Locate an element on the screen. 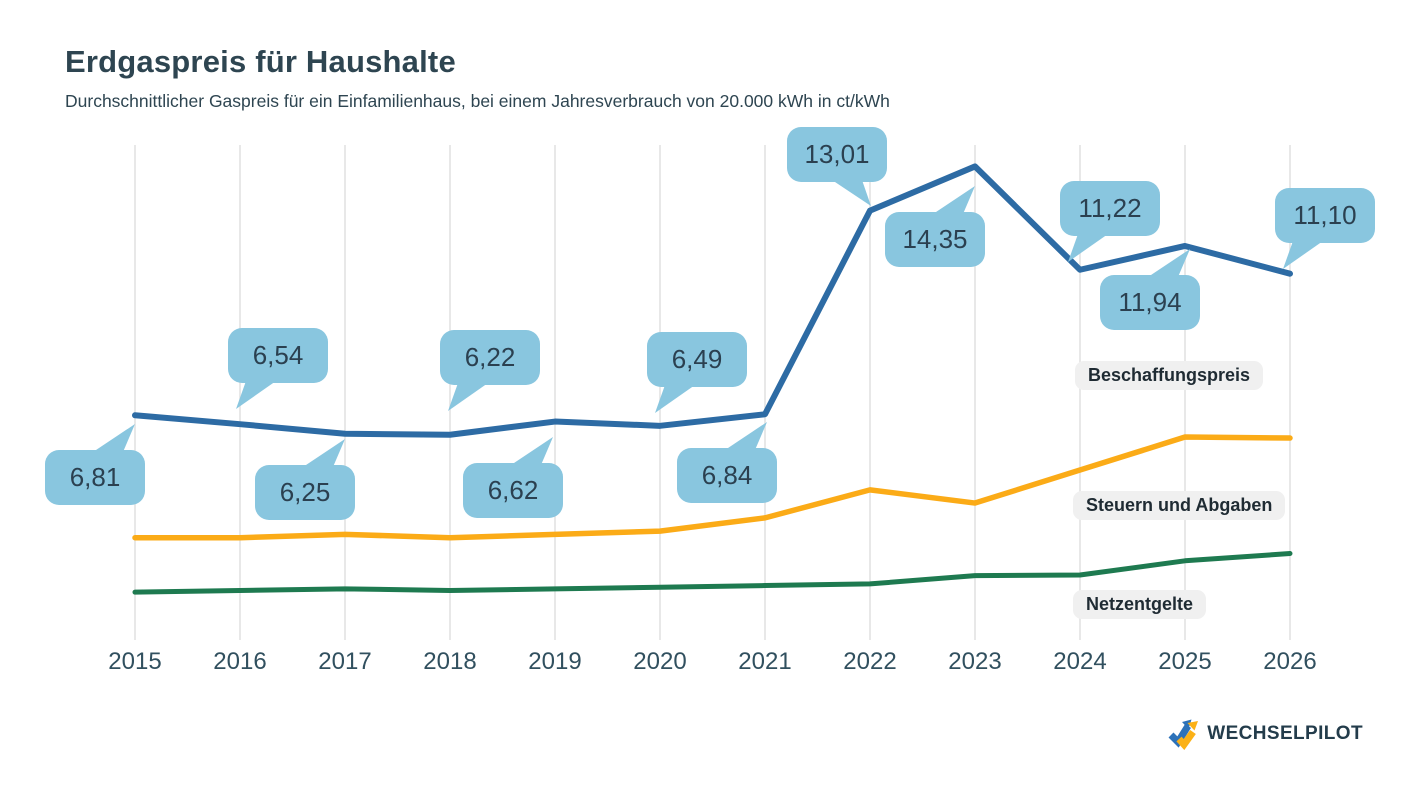 The image size is (1423, 800). value-bubble-2017: 6,25 is located at coordinates (305, 479).